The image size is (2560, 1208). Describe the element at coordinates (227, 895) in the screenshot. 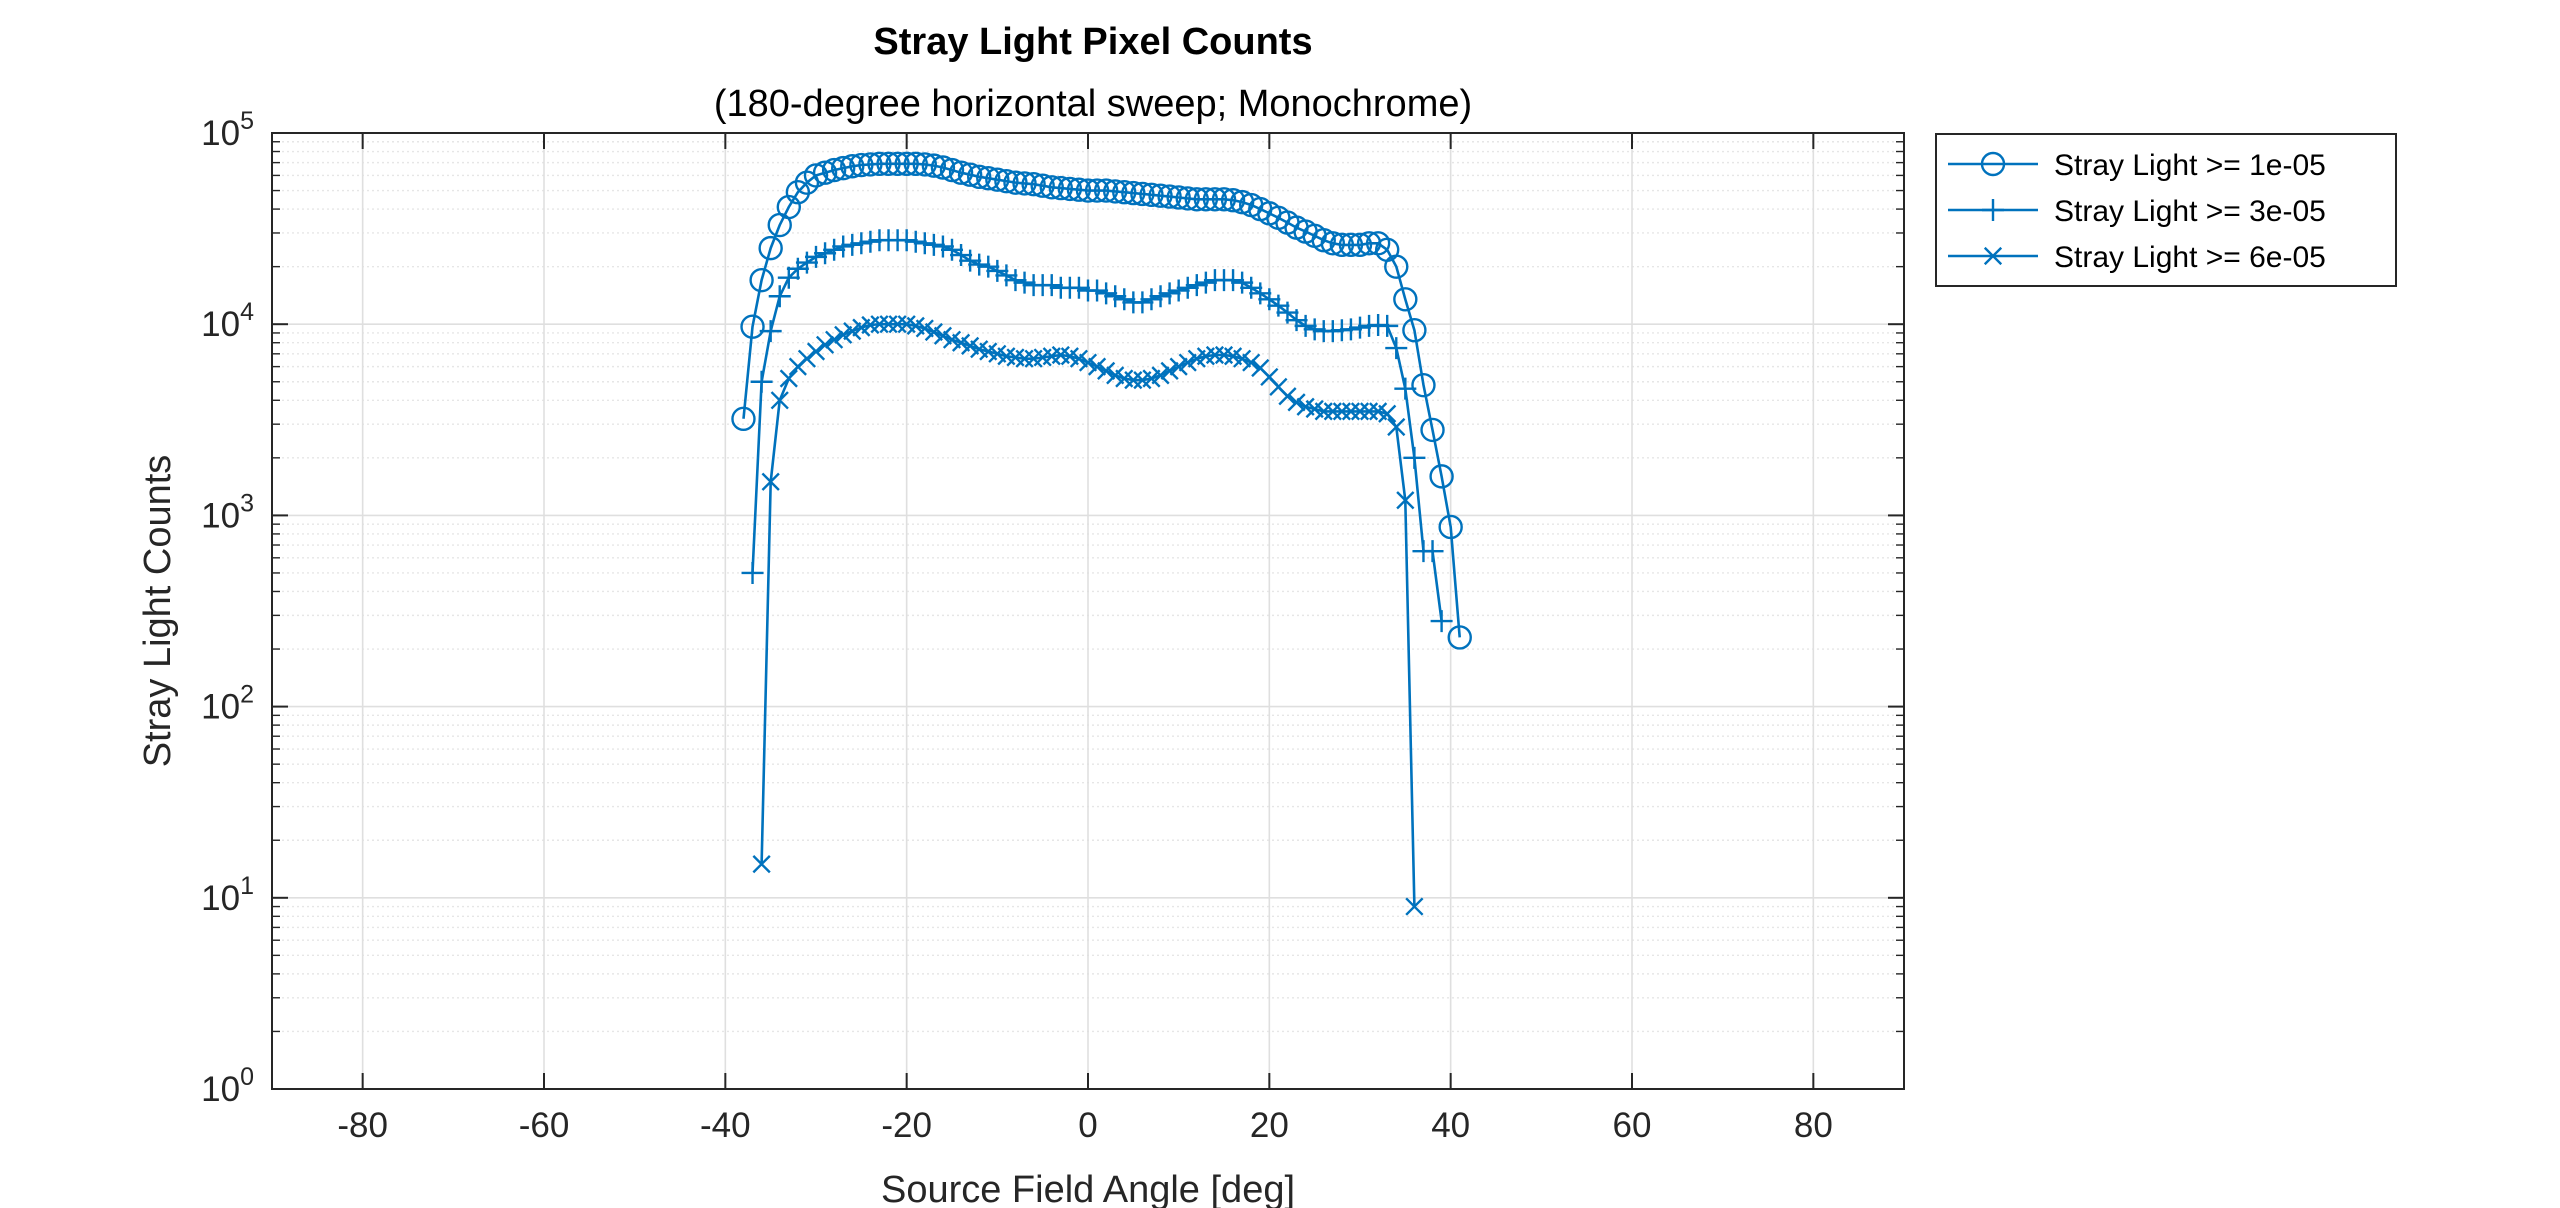

I see `y-tick-label: 10¹` at that location.